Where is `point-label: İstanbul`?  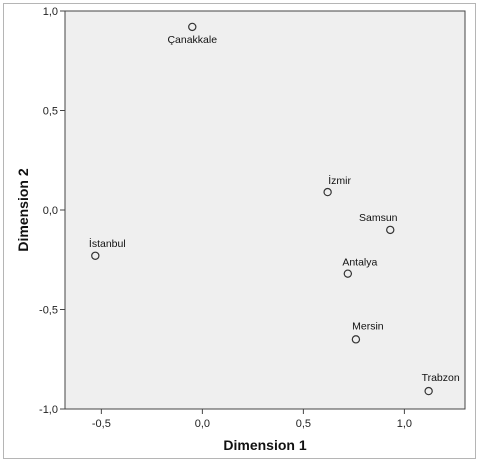 point-label: İstanbul is located at coordinates (107, 243).